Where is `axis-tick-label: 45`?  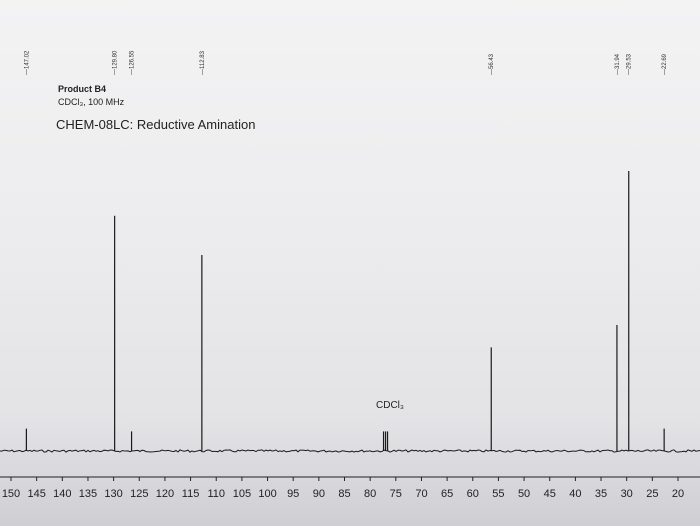
axis-tick-label: 45 is located at coordinates (550, 494).